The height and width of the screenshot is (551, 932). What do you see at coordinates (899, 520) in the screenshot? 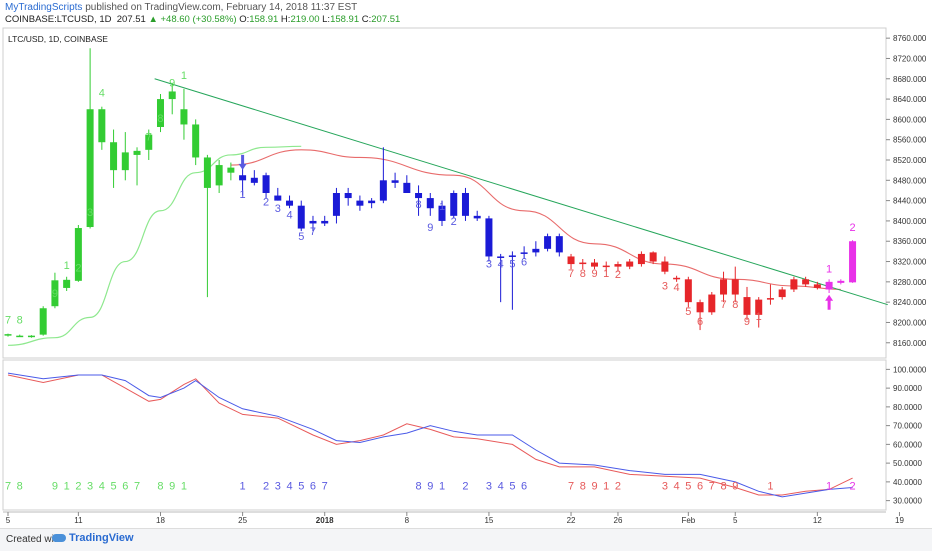
I see `x-tick-label: 19` at bounding box center [899, 520].